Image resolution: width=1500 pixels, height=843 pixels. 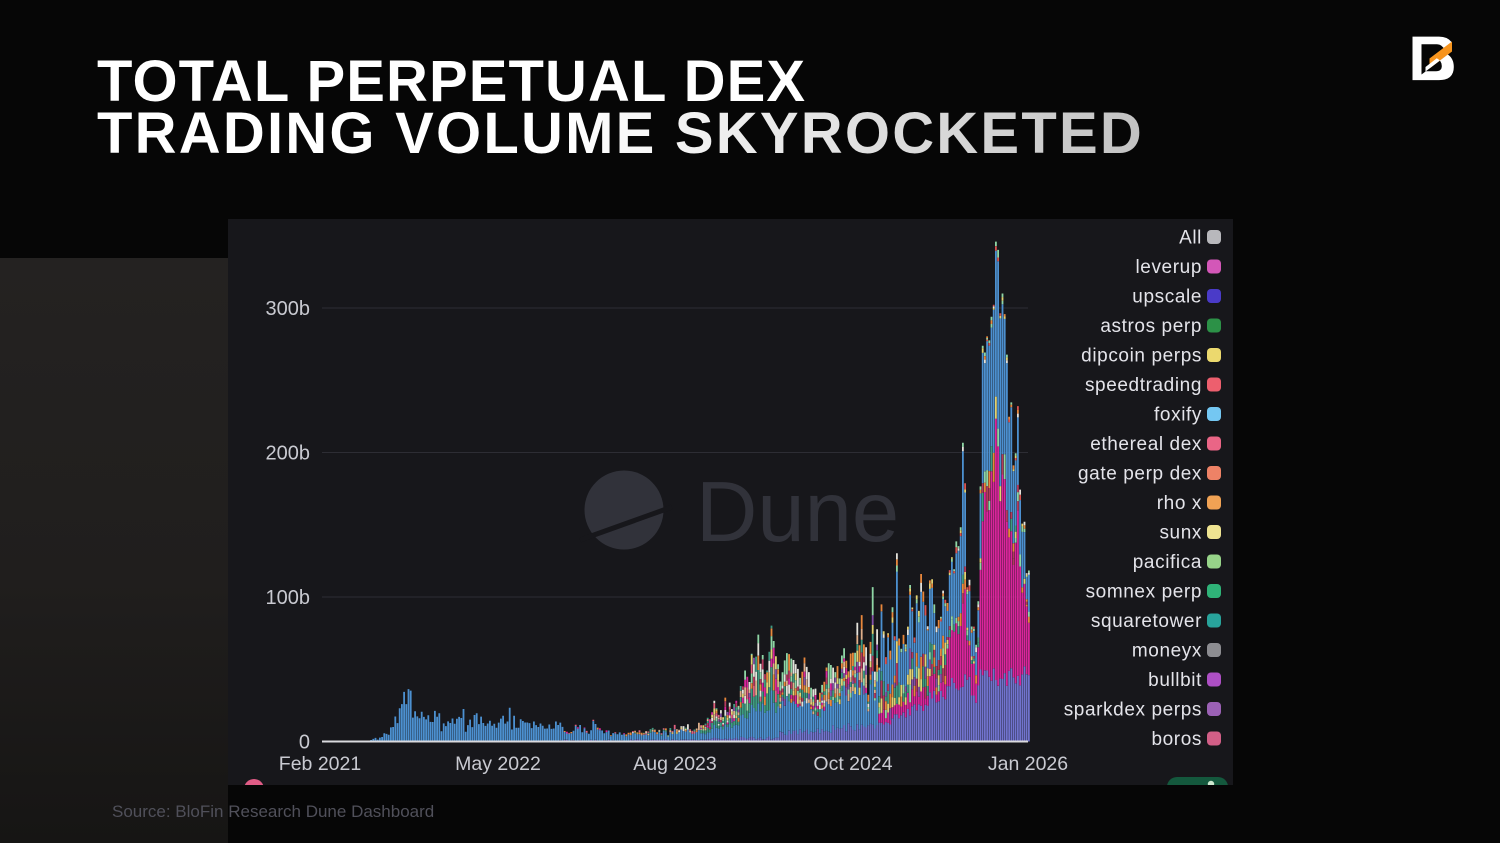 I want to click on svg-text: boros, so click(x=1176, y=739).